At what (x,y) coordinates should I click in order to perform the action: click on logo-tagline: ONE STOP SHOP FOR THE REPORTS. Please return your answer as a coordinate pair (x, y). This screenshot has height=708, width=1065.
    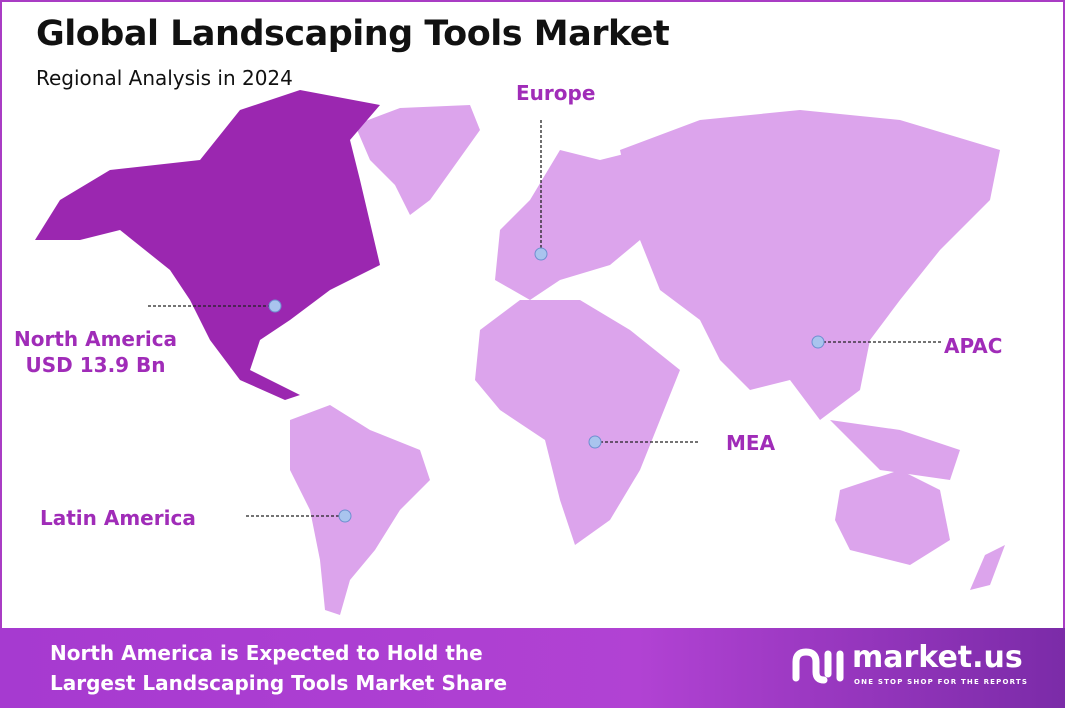
    Looking at the image, I should click on (941, 682).